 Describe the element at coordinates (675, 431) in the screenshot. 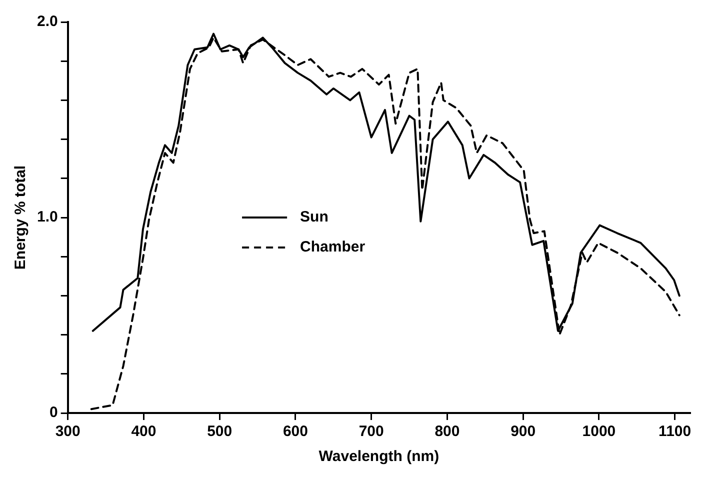

I see `x-tick-label: 1100` at that location.